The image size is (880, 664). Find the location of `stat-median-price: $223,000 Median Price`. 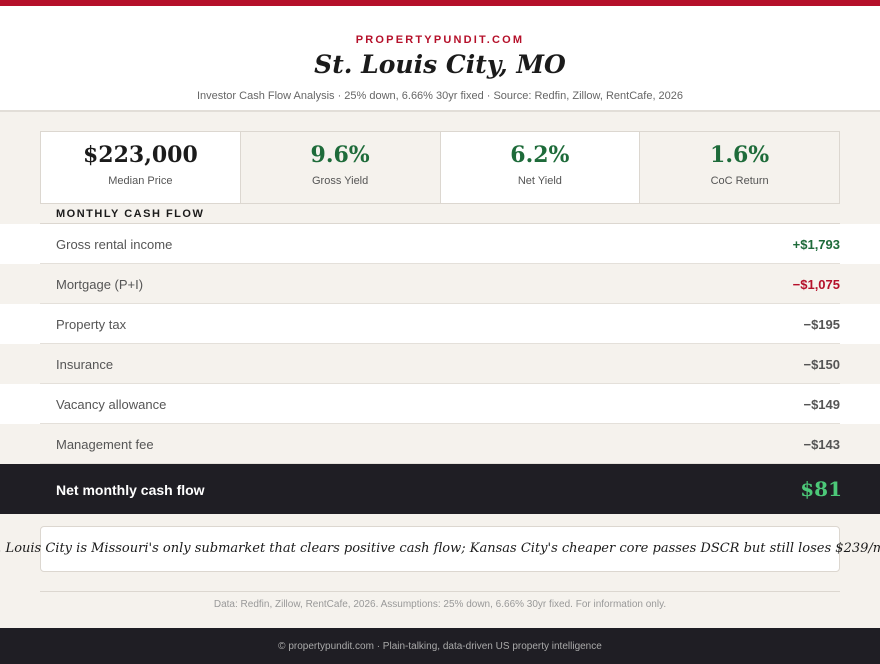

stat-median-price: $223,000 Median Price is located at coordinates (141, 167).